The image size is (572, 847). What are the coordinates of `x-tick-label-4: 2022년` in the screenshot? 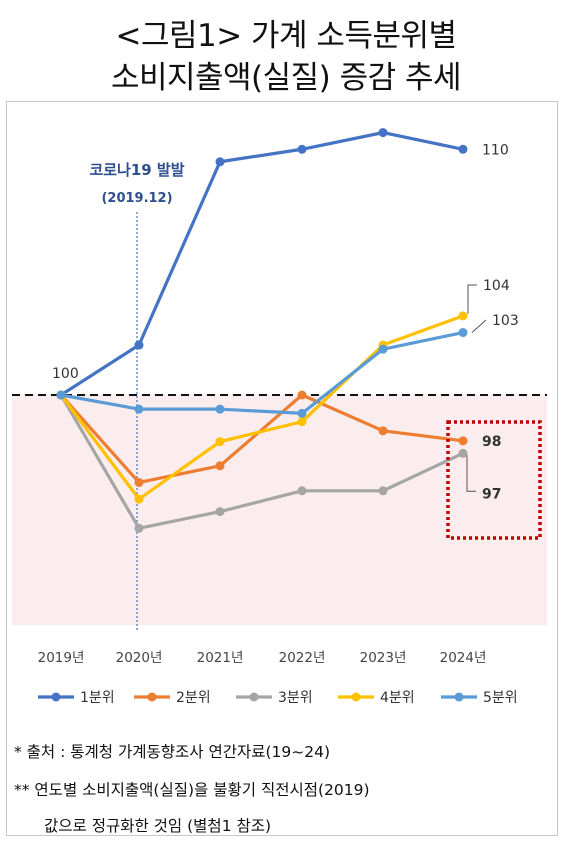 It's located at (302, 658).